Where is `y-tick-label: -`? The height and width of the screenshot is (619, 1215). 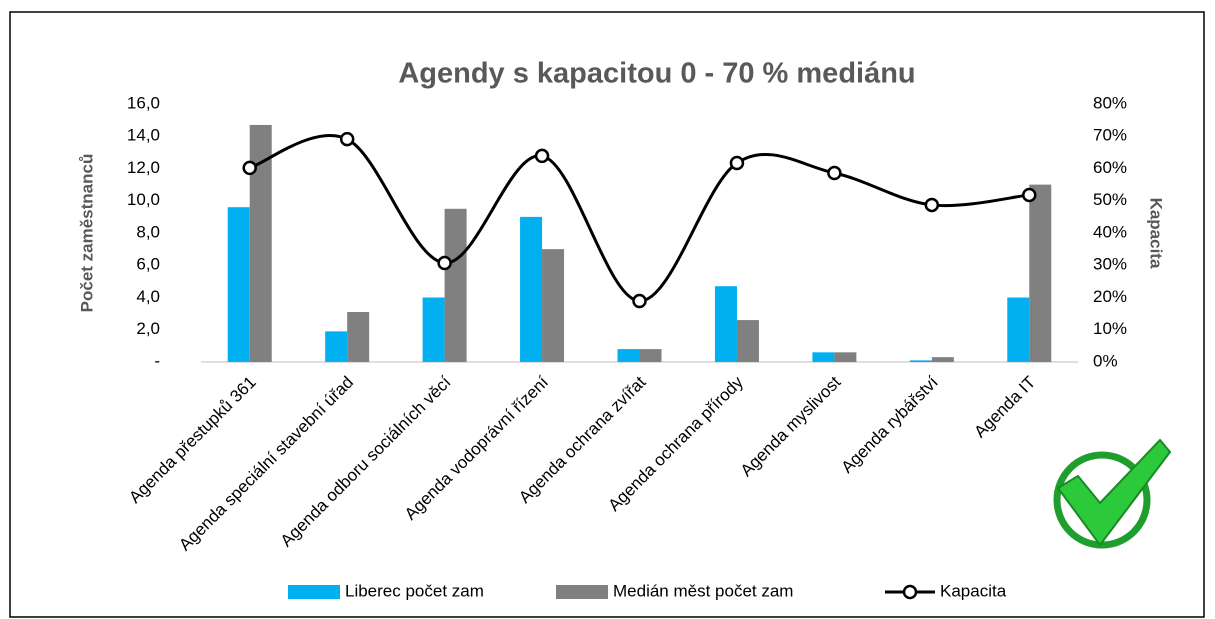
y-tick-label: - is located at coordinates (157, 360).